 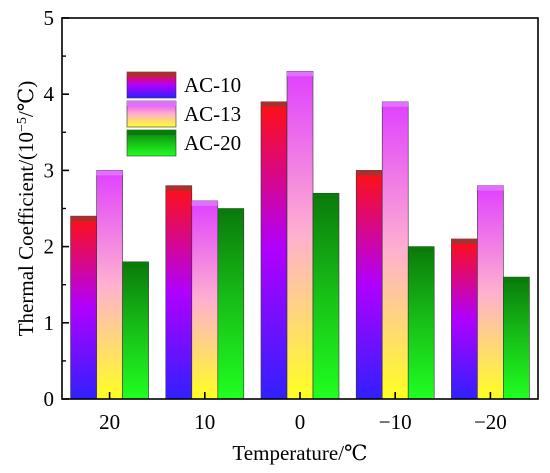 I want to click on x-tick-label: 0, so click(x=300, y=422).